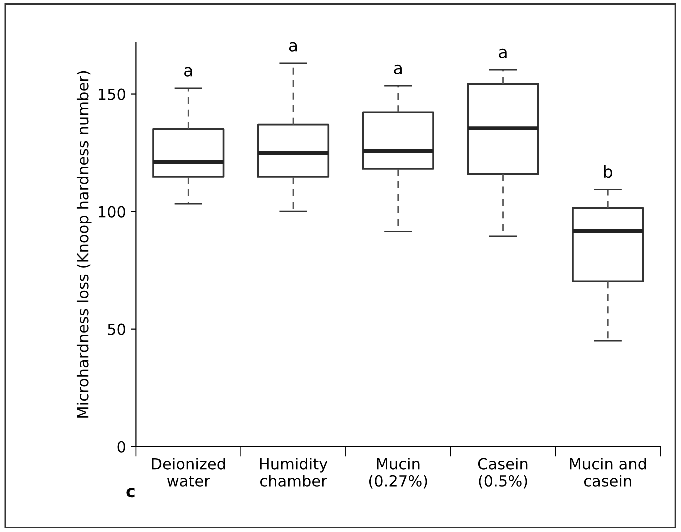 The width and height of the screenshot is (681, 532). Describe the element at coordinates (112, 212) in the screenshot. I see `y-tick-label: 100` at that location.